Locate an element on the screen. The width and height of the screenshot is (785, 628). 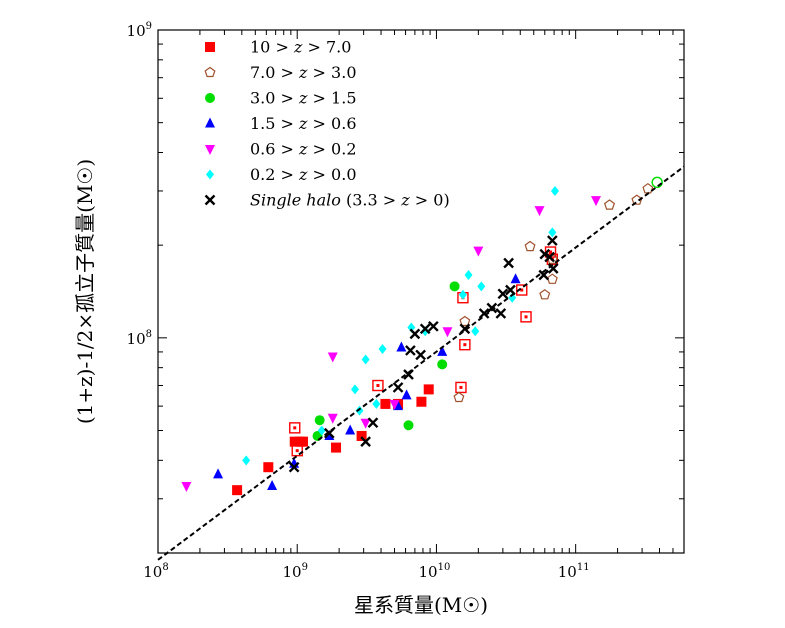
legend-label: 1.5 > z > 0.6 is located at coordinates (303, 123).